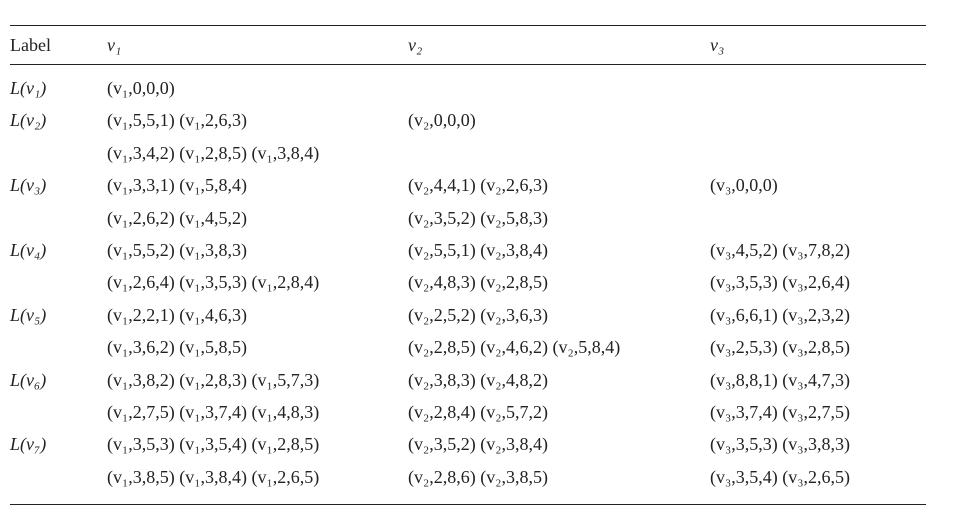 This screenshot has width=964, height=523. Describe the element at coordinates (478, 282) in the screenshot. I see `cell-v2: (v₂,4,8,3) (v₂,2,8,5)` at that location.